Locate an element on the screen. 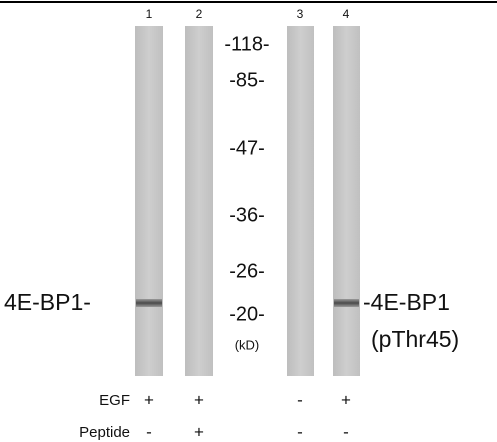 The height and width of the screenshot is (442, 497). marker-label: -47- is located at coordinates (247, 148).